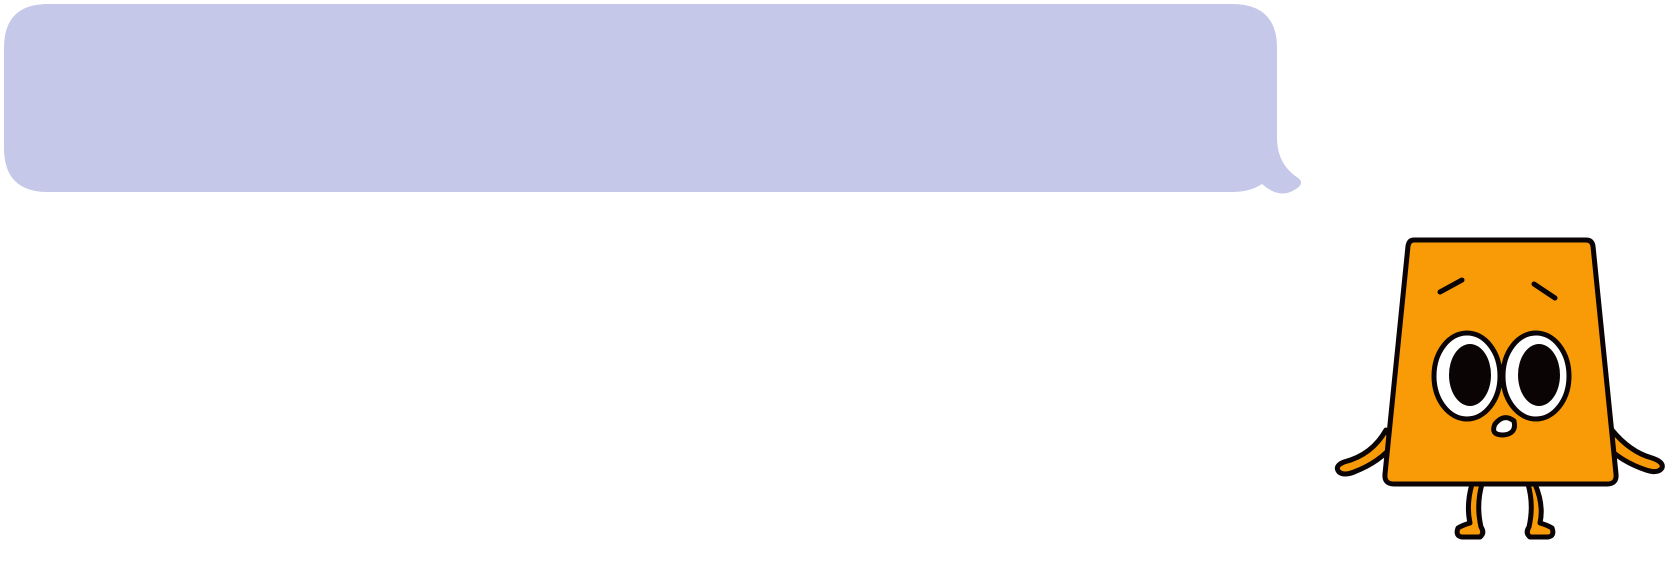  I want to click on speech-bubble-text, so click(640, 95).